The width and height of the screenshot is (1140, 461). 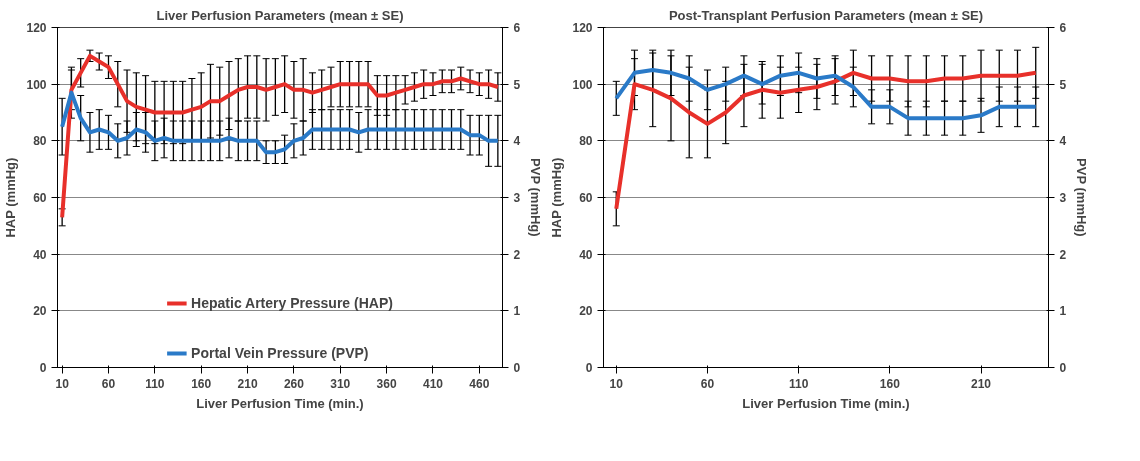 What do you see at coordinates (479, 383) in the screenshot?
I see `x-tick-label: 460` at bounding box center [479, 383].